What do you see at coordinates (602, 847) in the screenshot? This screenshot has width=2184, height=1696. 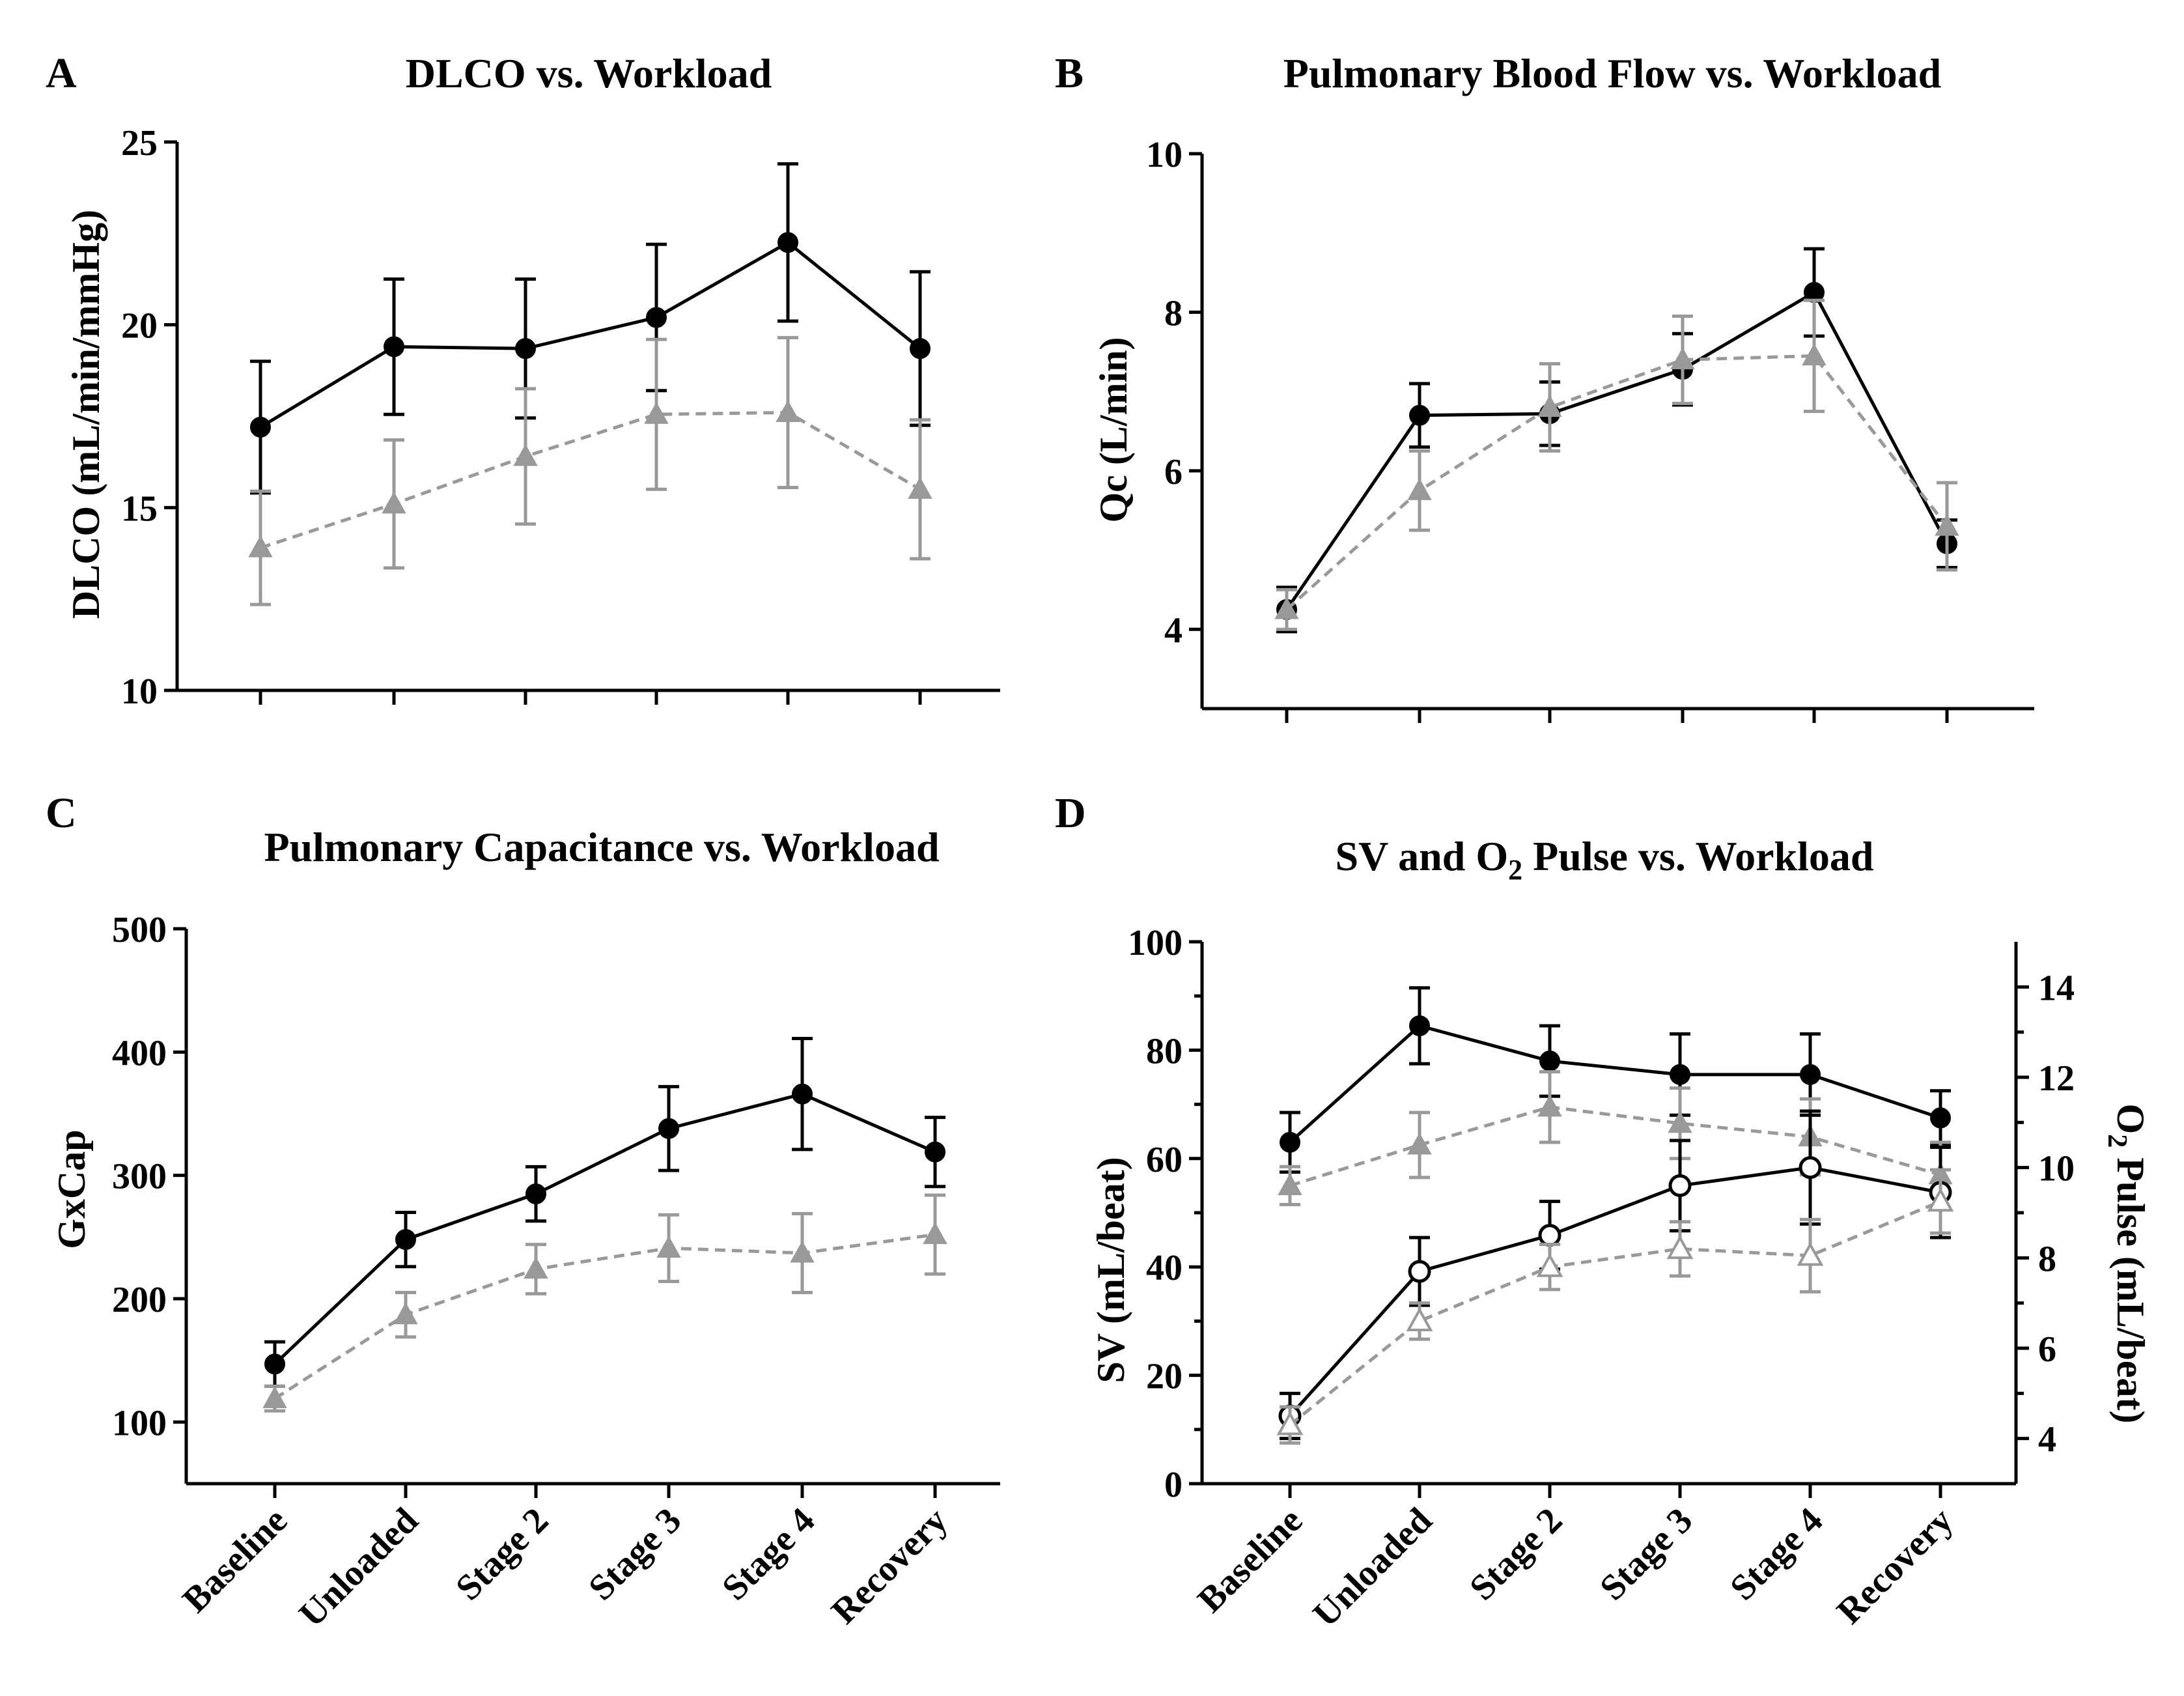 I see `panel-c-title: Pulmonary Capacitance vs. Workload` at bounding box center [602, 847].